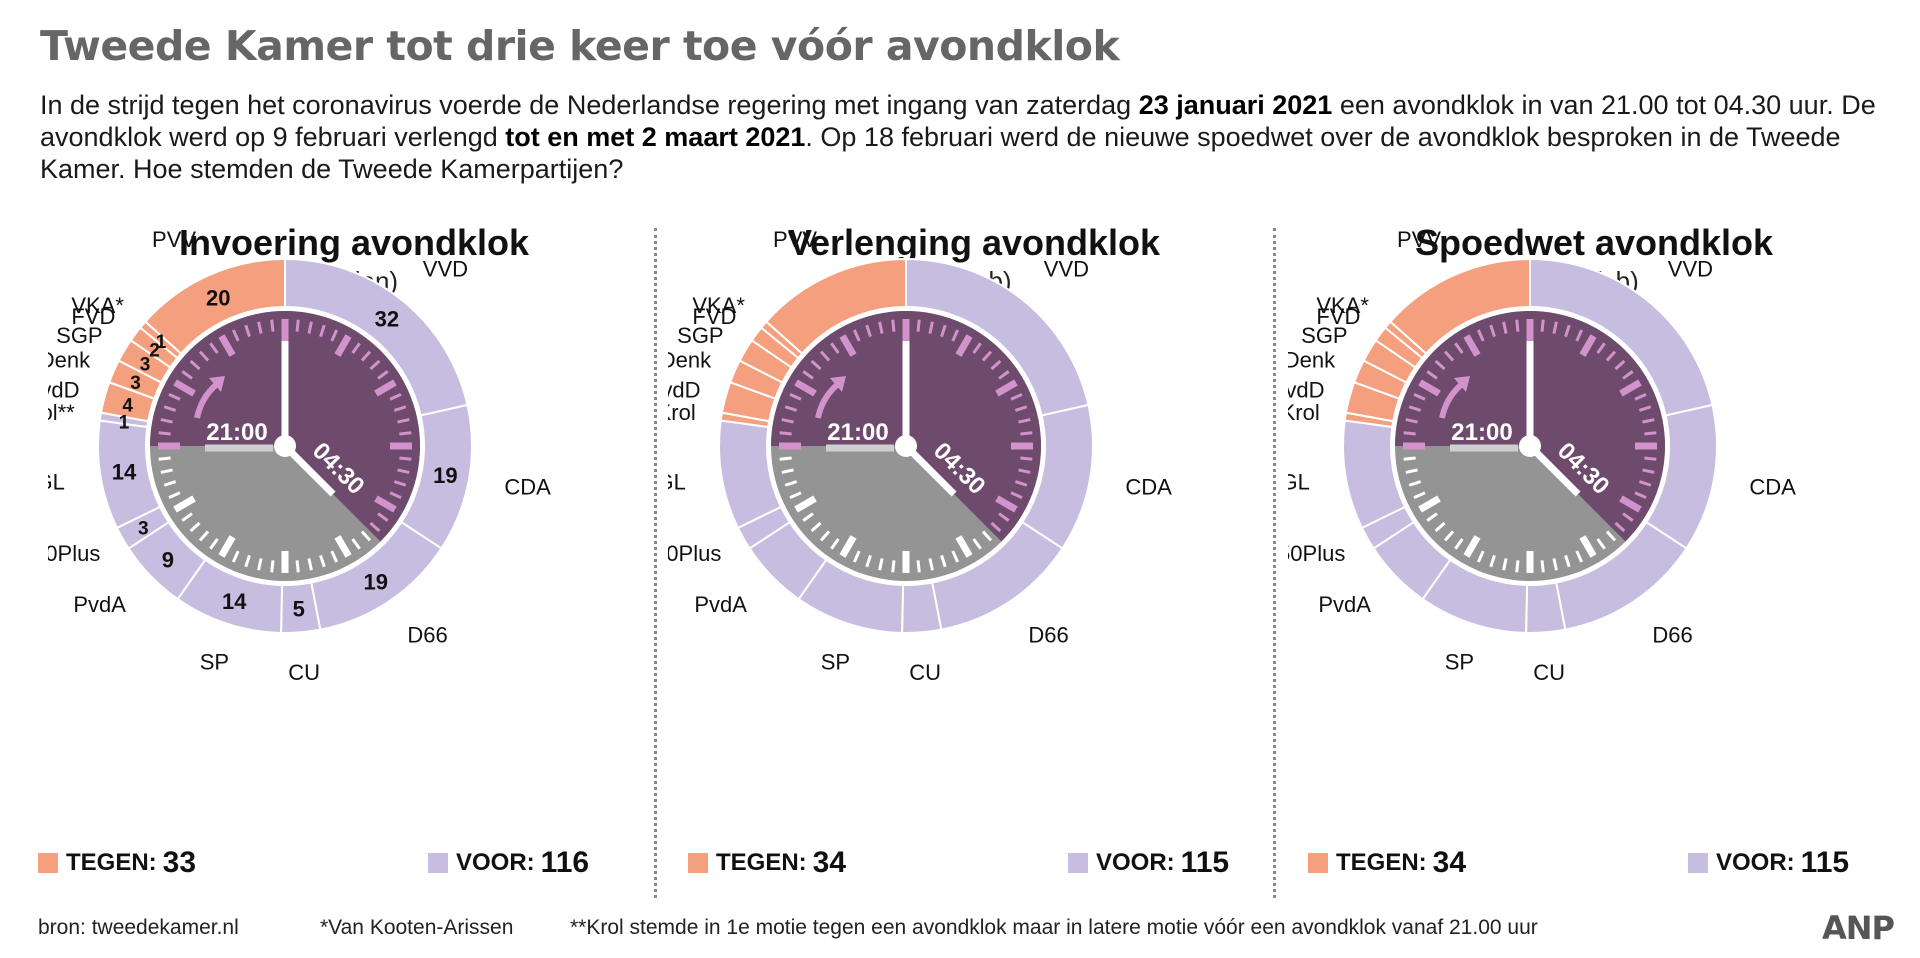 The height and width of the screenshot is (958, 1920). I want to click on party-label-vvd: VVD, so click(1690, 269).